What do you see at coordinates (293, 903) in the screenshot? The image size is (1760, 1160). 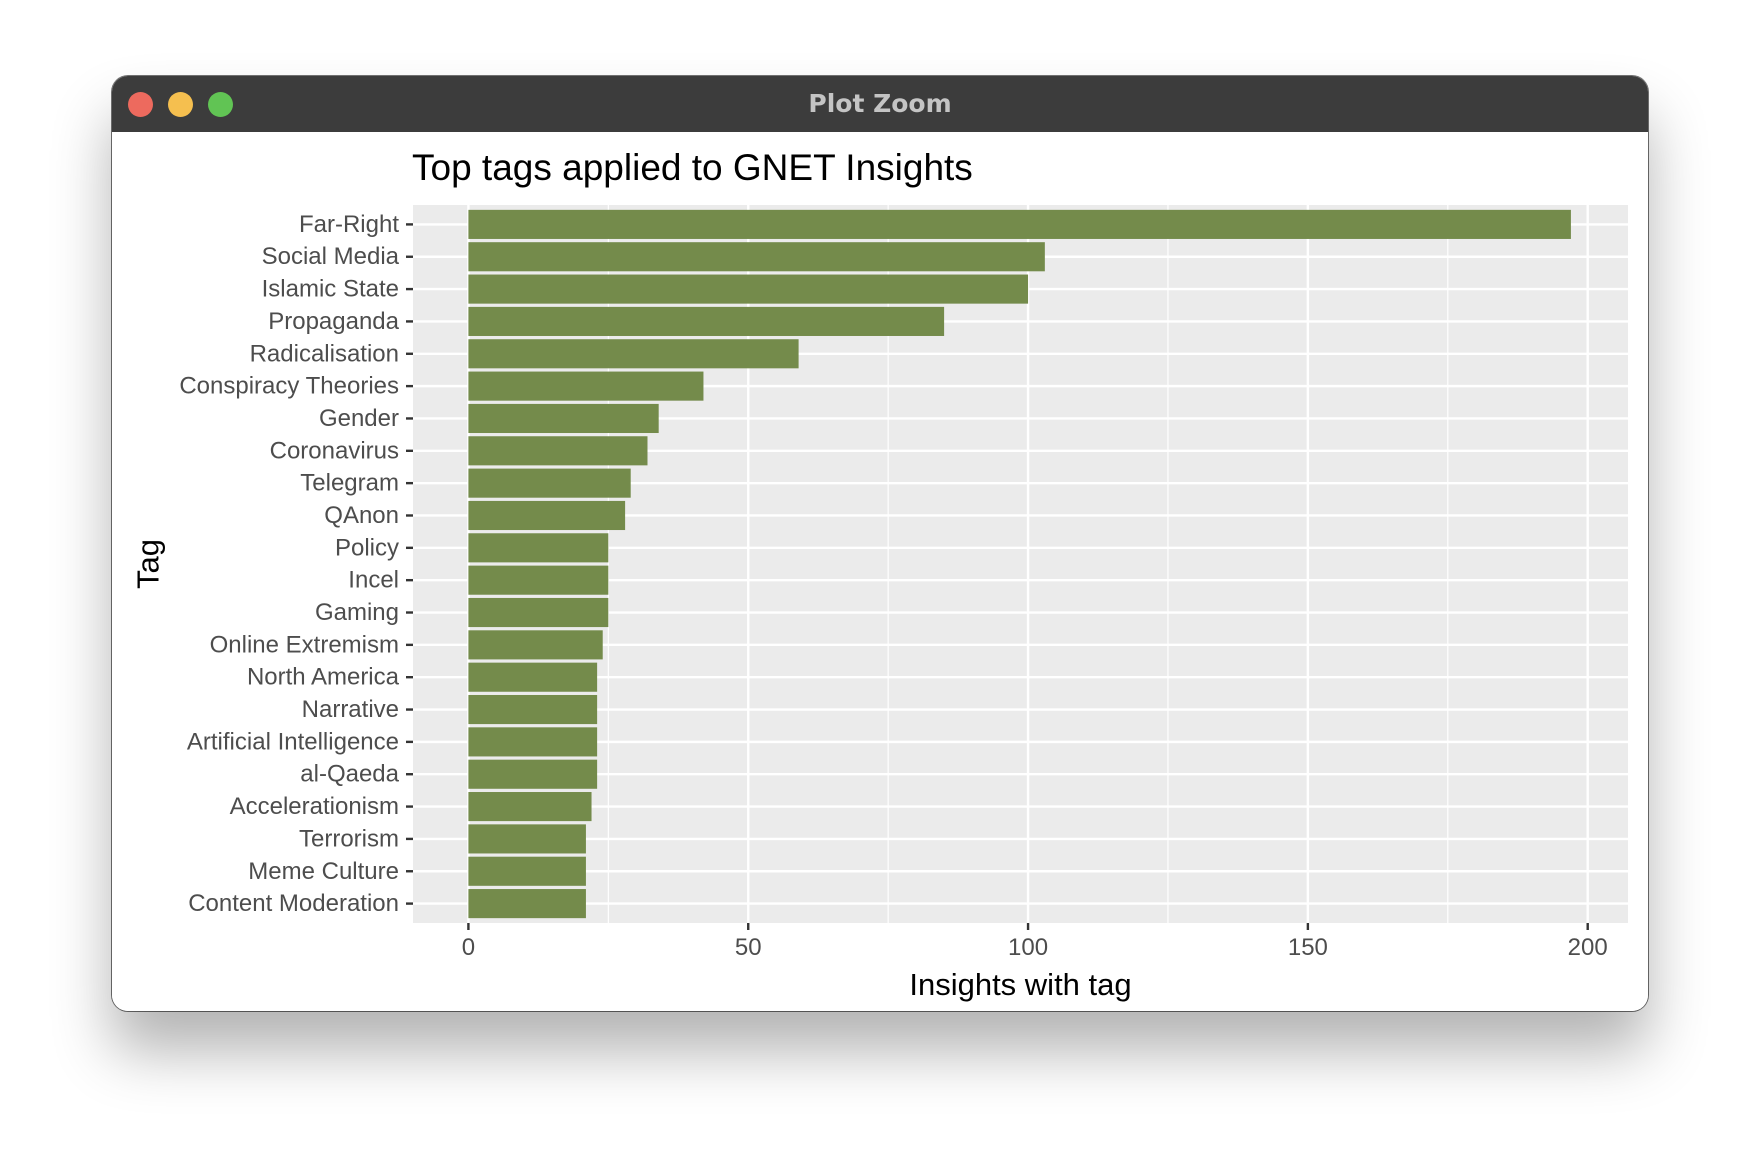 I see `y-tick-label: Content Moderation` at bounding box center [293, 903].